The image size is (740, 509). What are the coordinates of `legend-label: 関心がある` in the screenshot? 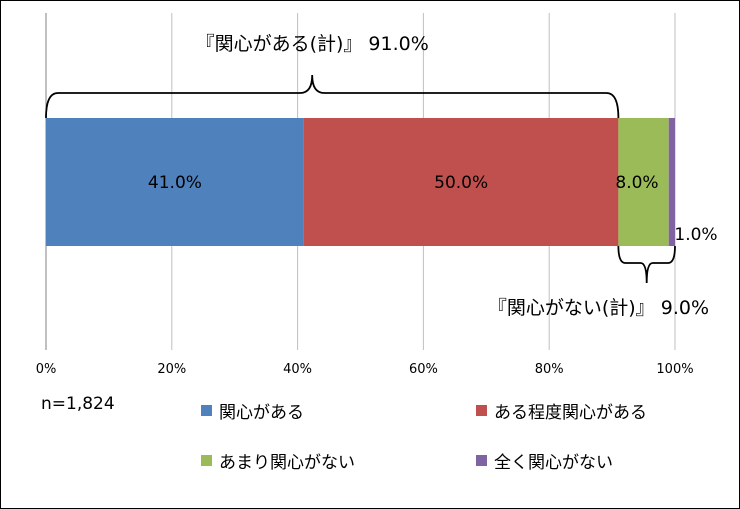 It's located at (261, 412).